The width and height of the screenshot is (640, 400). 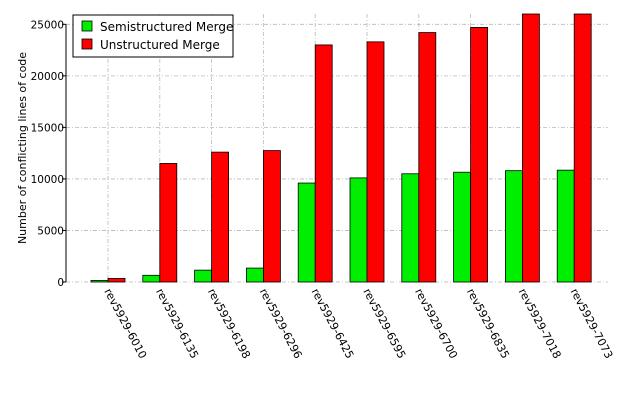 I want to click on x-tick-label: rev5929-7018, so click(x=540, y=323).